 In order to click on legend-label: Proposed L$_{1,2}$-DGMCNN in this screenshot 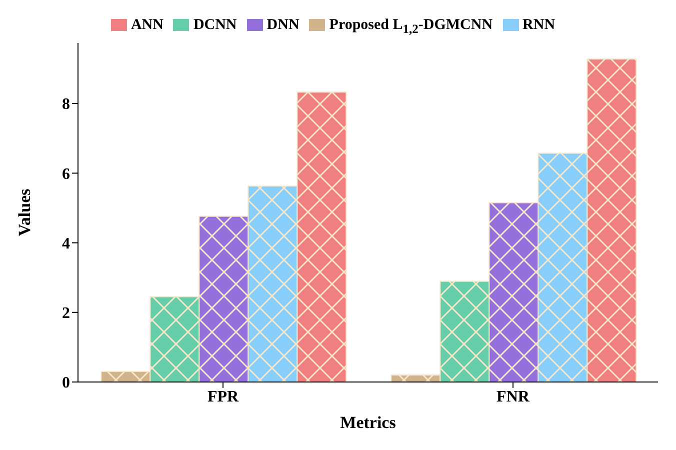, I will do `click(411, 26)`.